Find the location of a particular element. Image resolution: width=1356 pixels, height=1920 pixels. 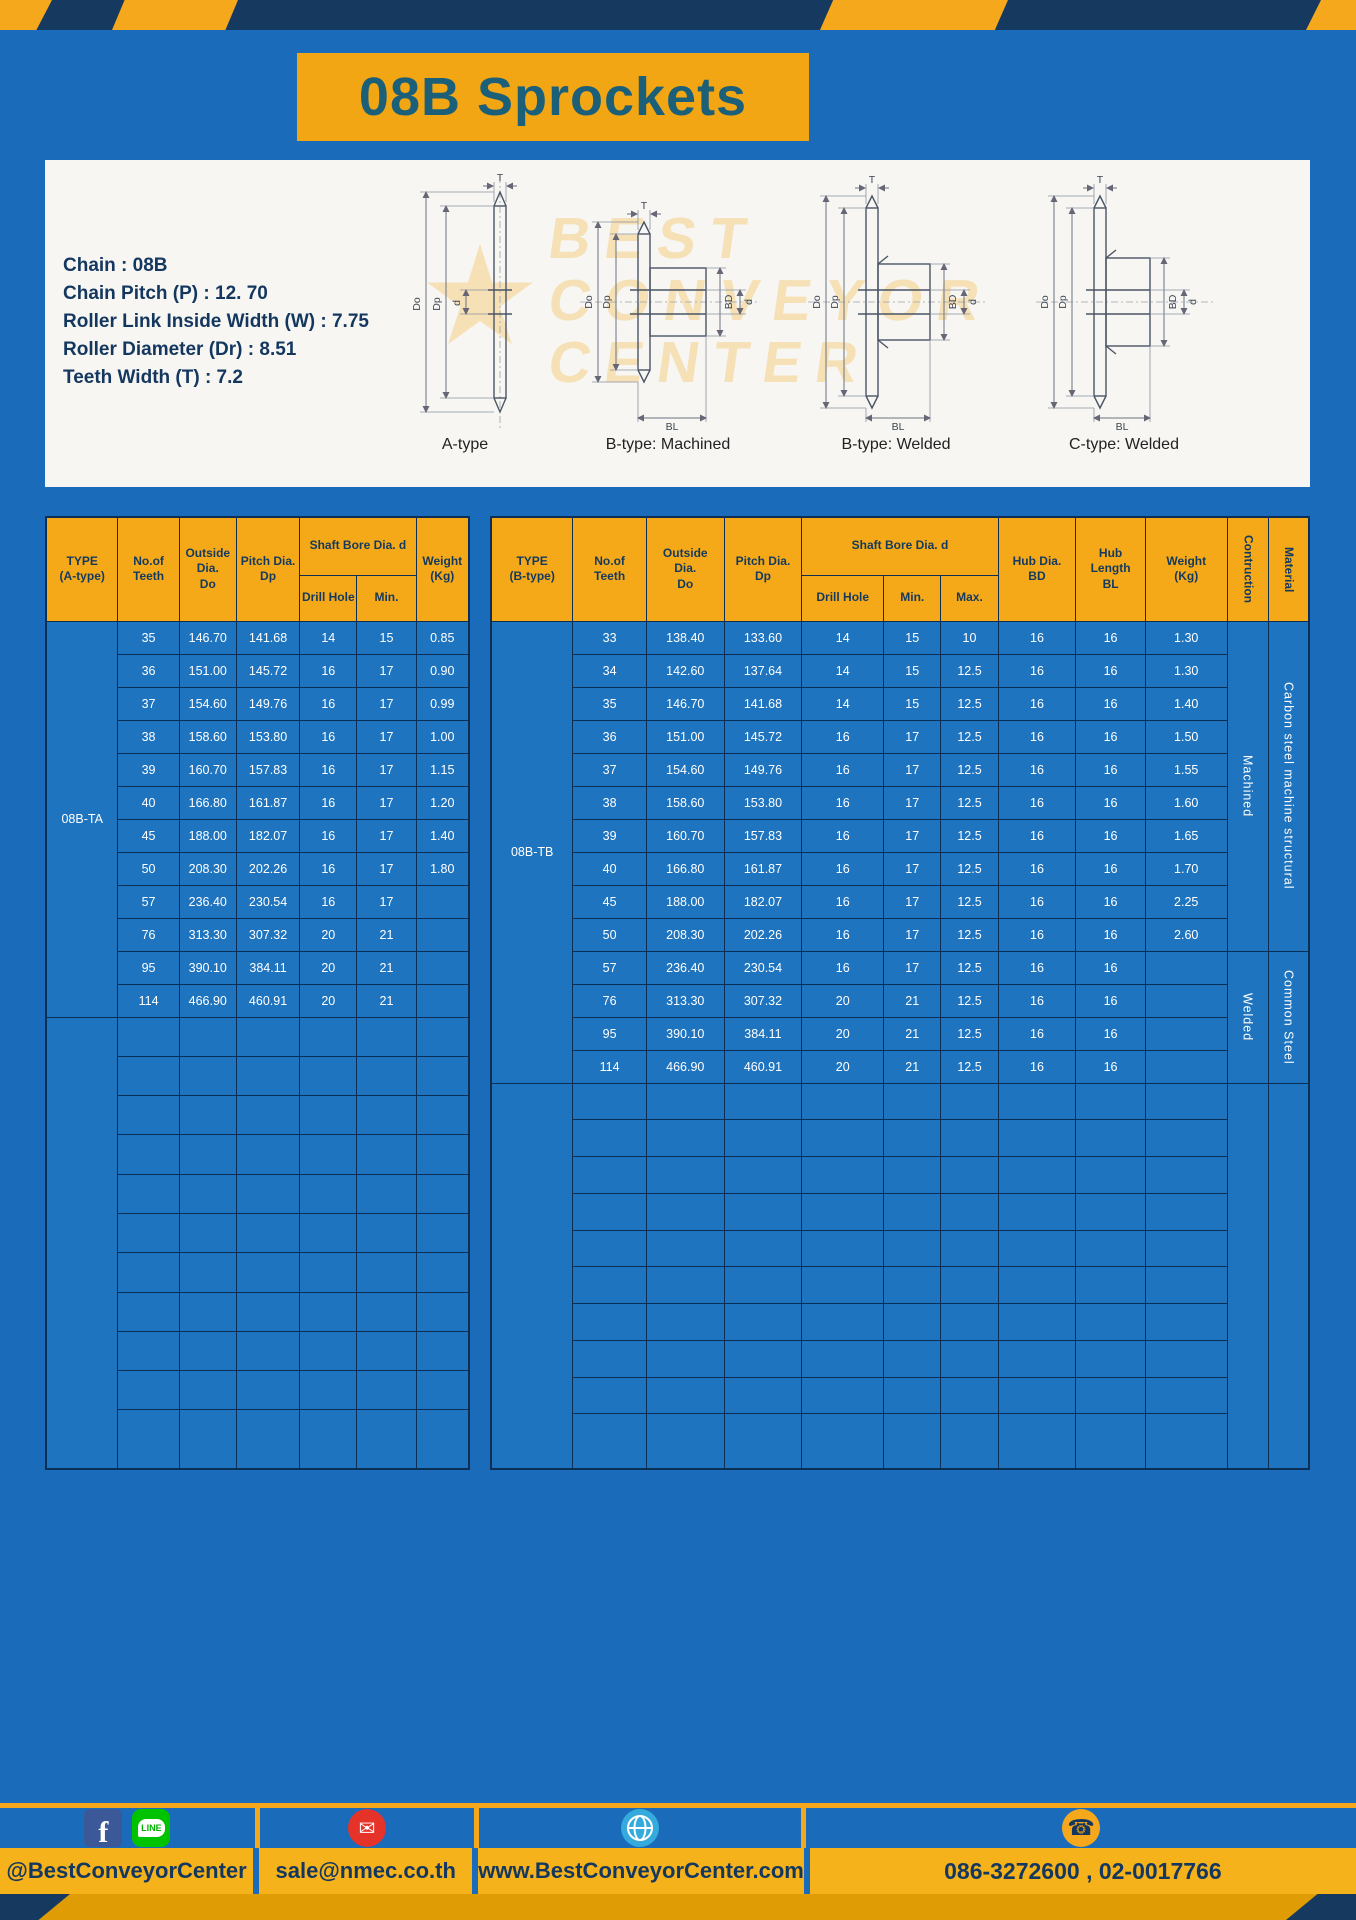

table-row: 38 158.60 153.80 16 17 12.5 16 16 1.60 is located at coordinates (900, 802).